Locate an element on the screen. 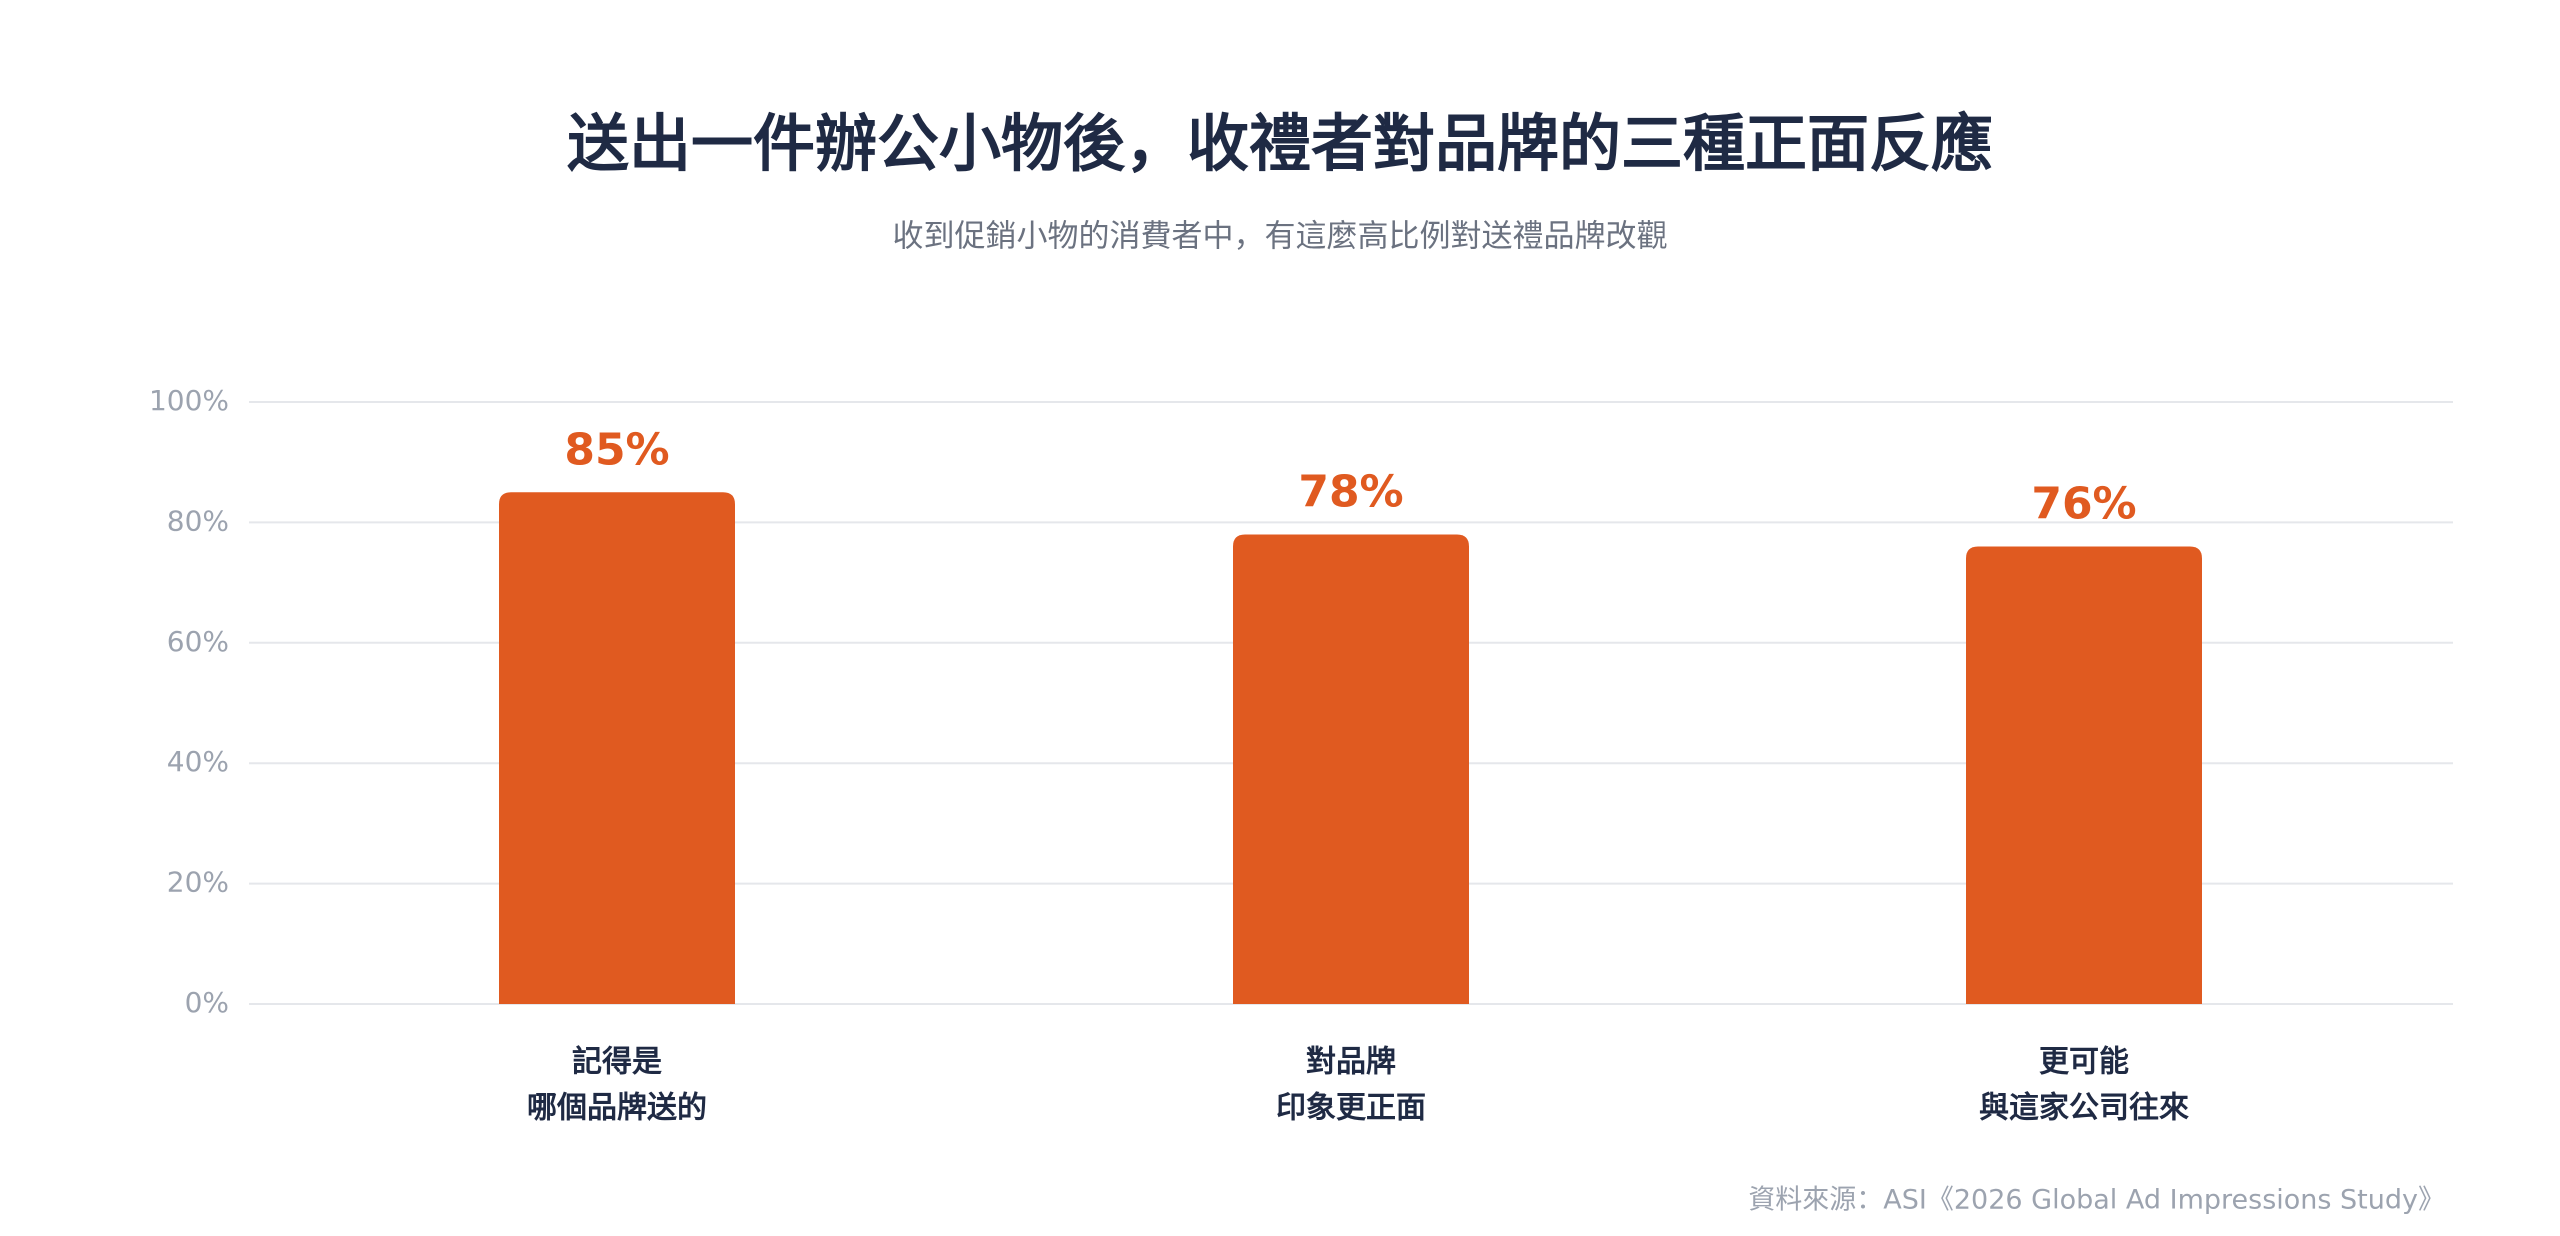  y-tick-label: 40% is located at coordinates (198, 761).